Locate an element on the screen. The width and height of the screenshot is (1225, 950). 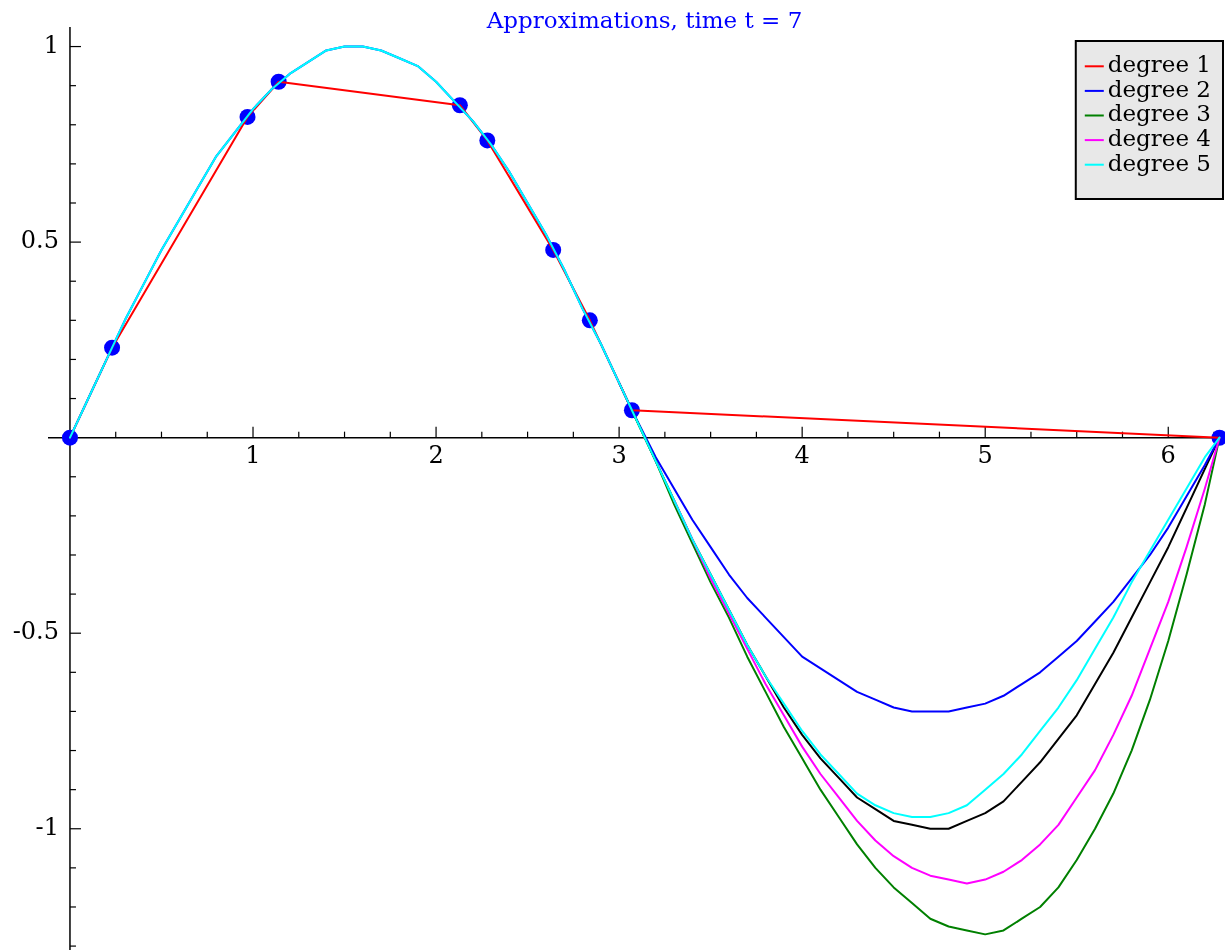
y-tick-label: -1 is located at coordinates (47, 826).